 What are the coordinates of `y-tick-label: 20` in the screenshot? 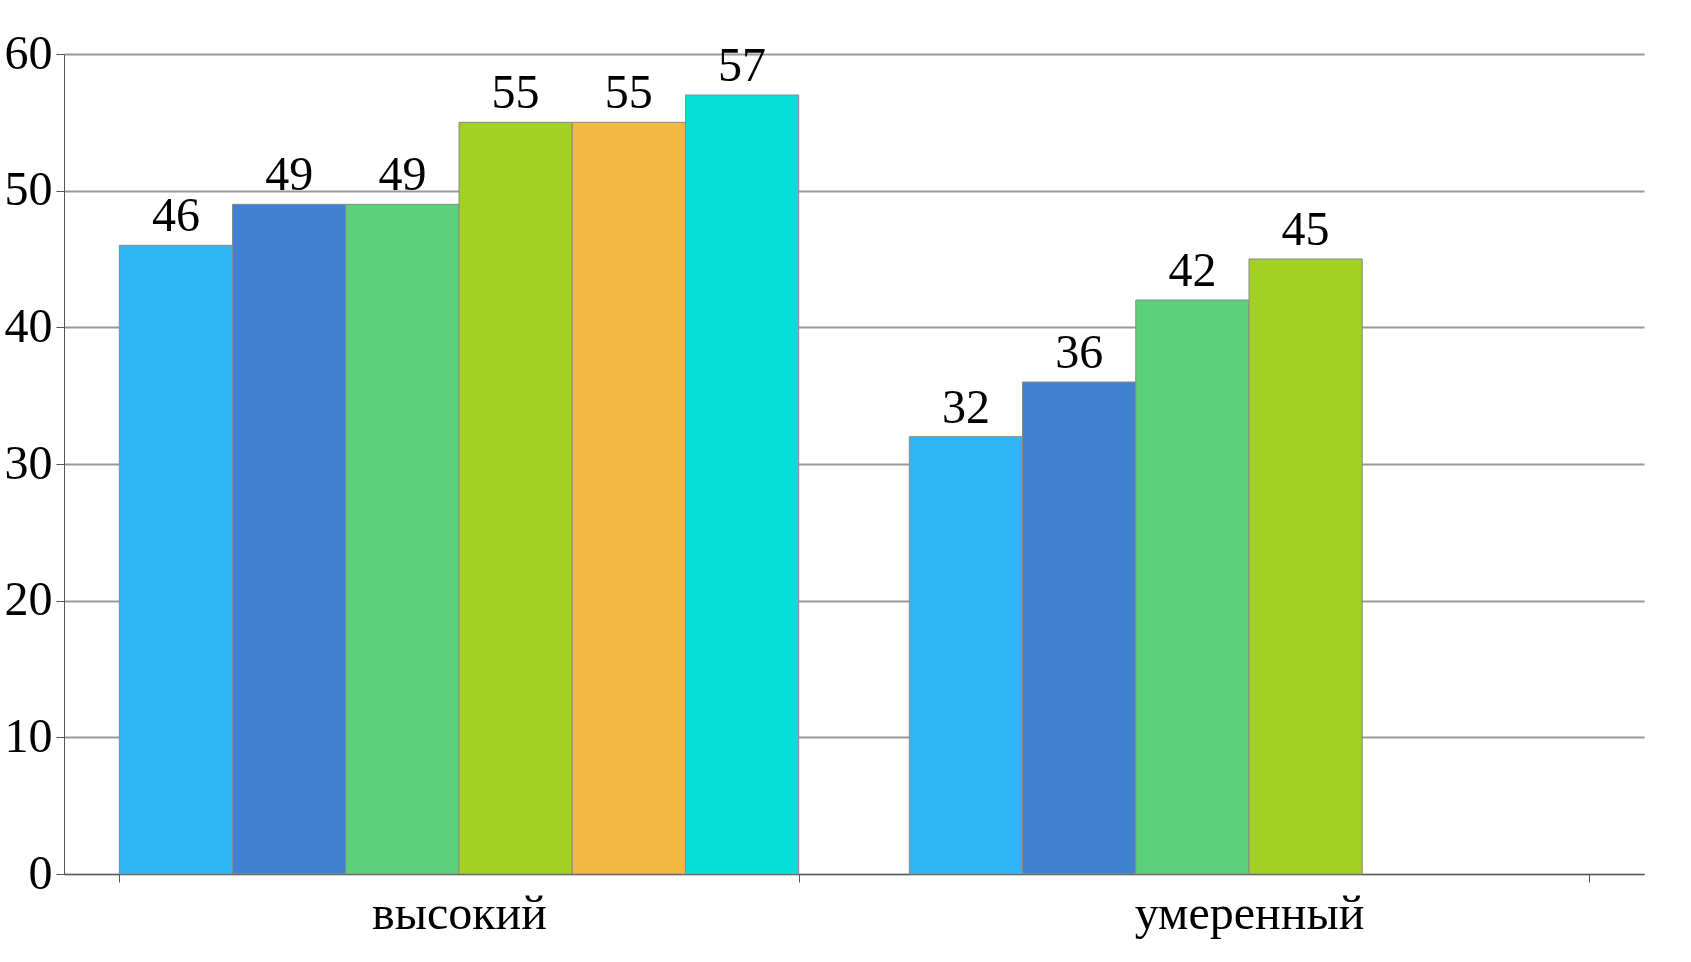 It's located at (28, 599).